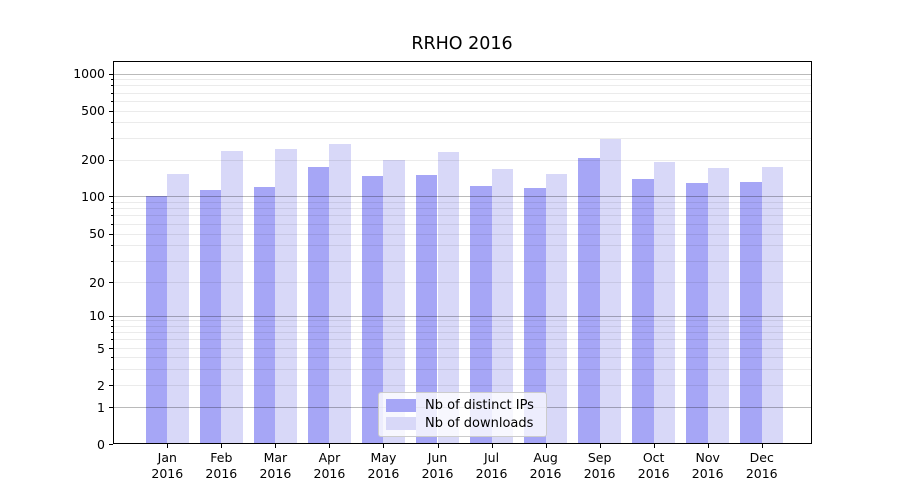 The image size is (900, 500). What do you see at coordinates (93, 110) in the screenshot?
I see `y-tick-label: 500` at bounding box center [93, 110].